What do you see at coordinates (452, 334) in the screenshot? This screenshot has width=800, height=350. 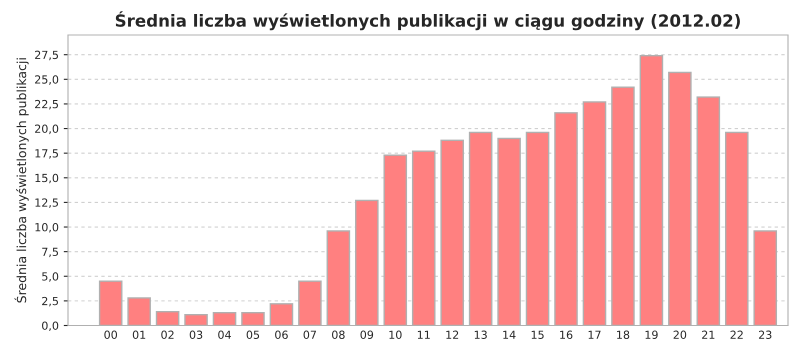 I see `x-tick-label: 12` at bounding box center [452, 334].